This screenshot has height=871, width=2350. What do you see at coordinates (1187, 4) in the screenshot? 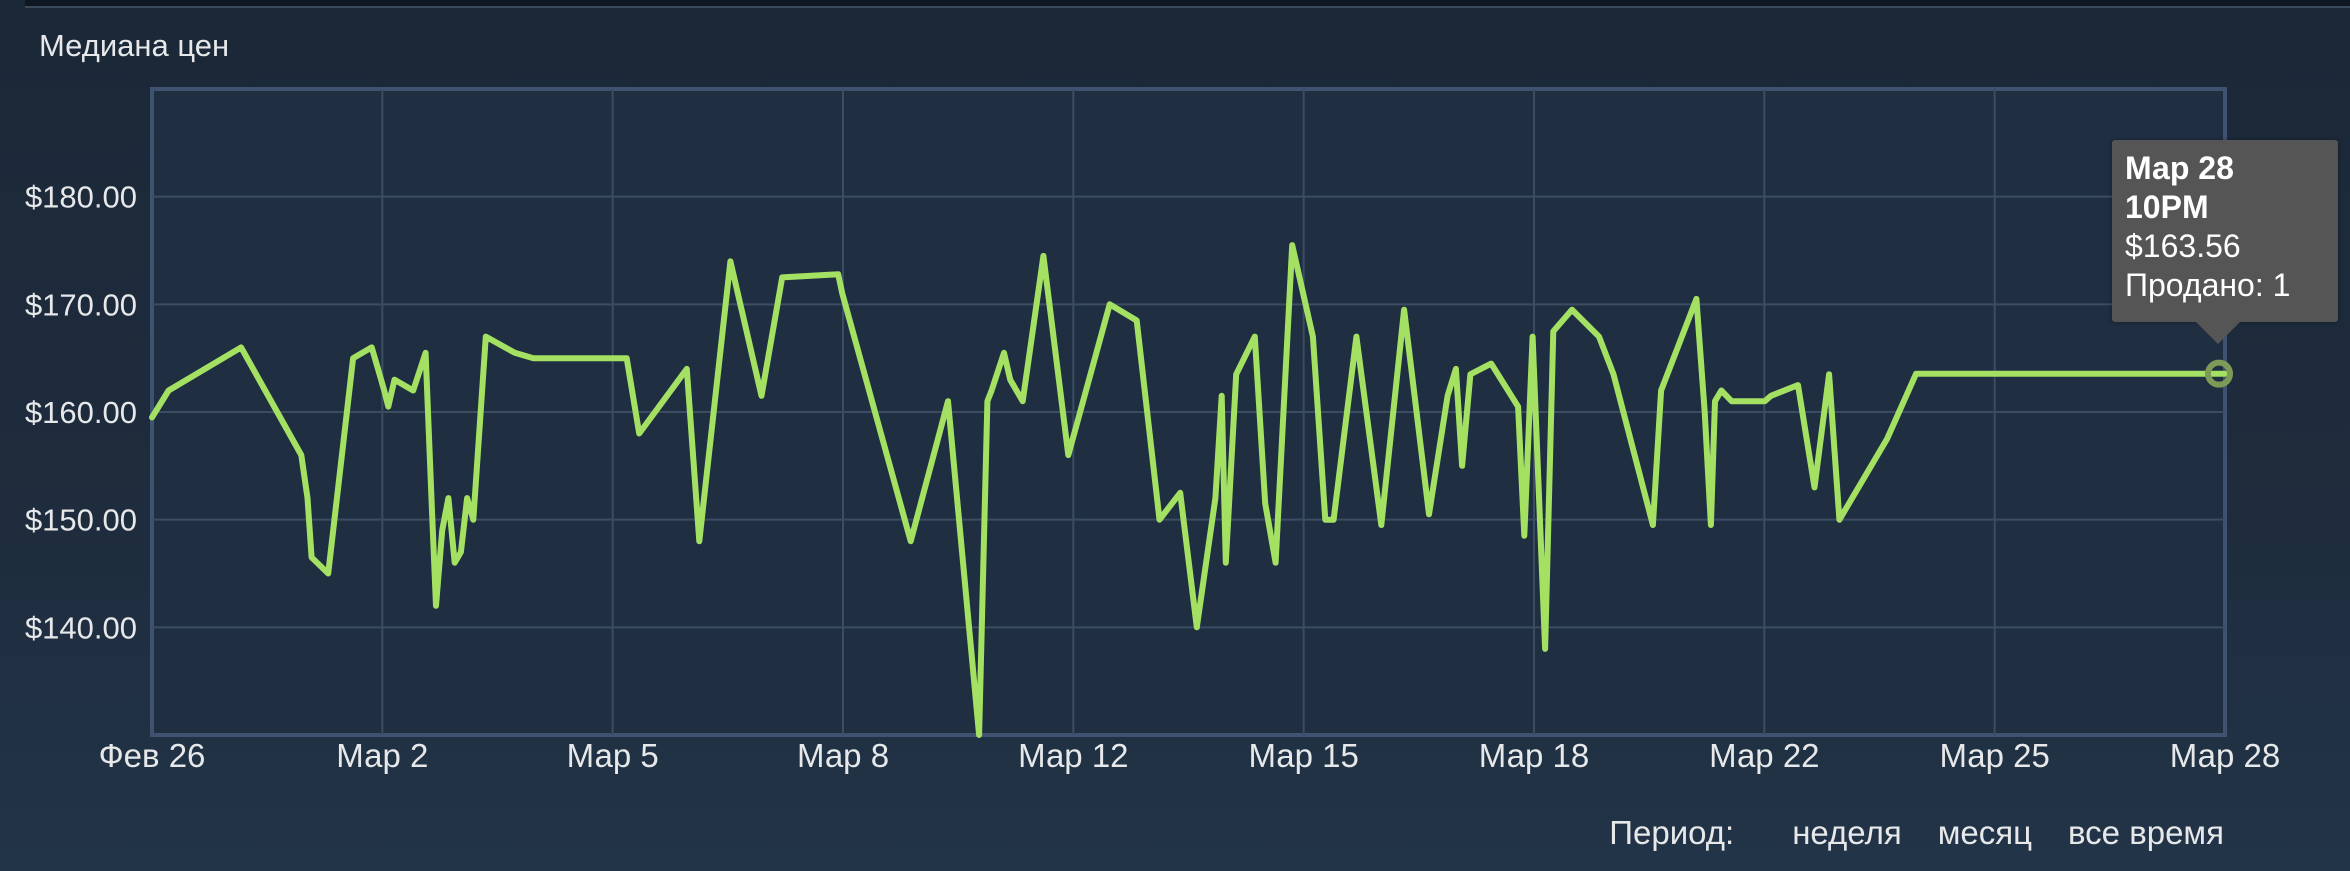
I see `top-divider` at bounding box center [1187, 4].